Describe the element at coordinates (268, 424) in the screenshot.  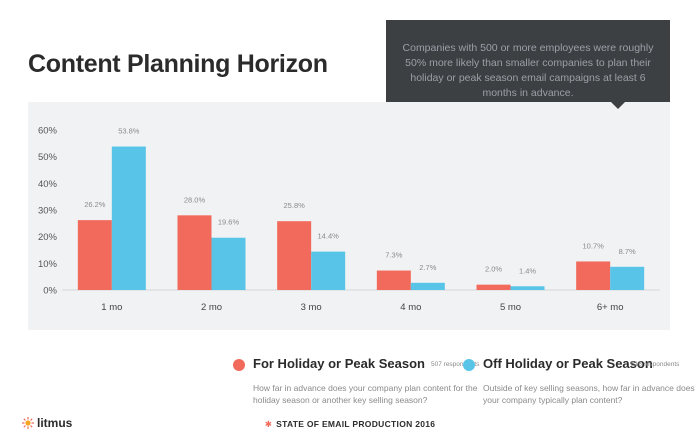
I see `star-icon: ✱` at that location.